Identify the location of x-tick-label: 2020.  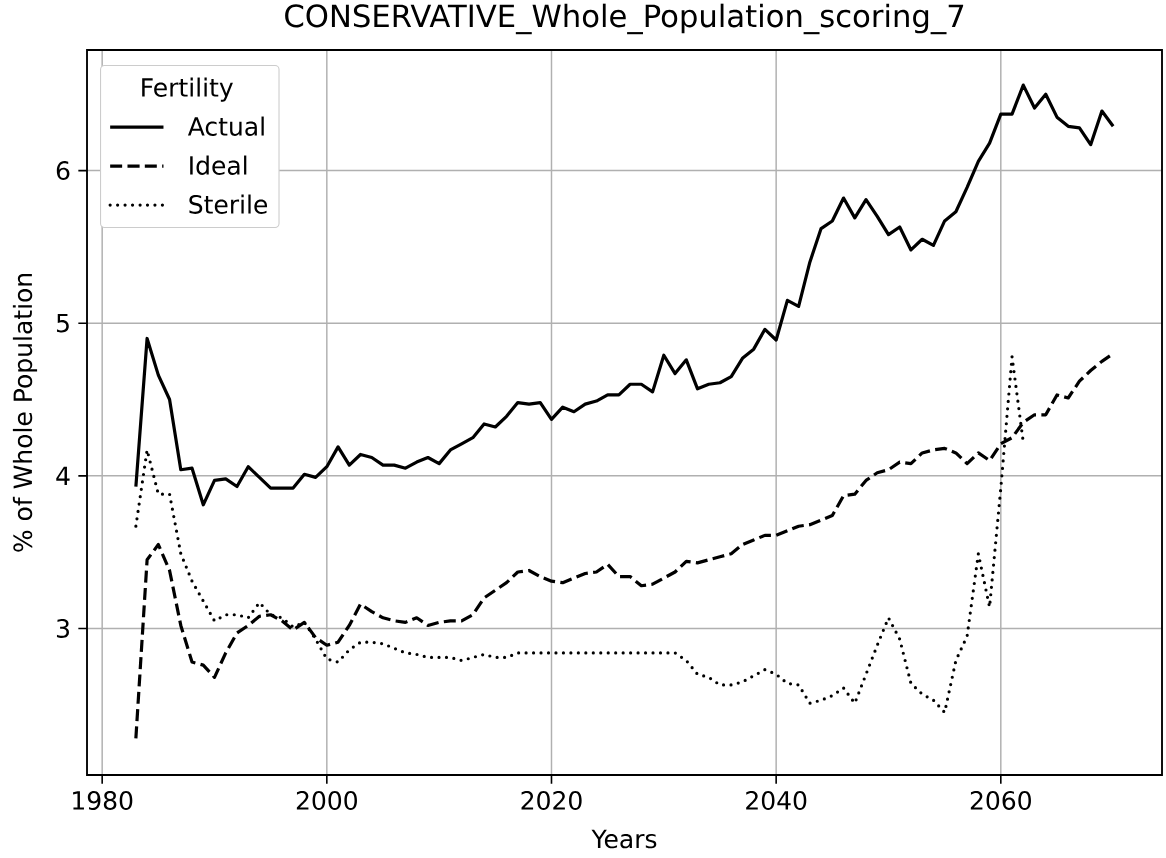
(551, 800).